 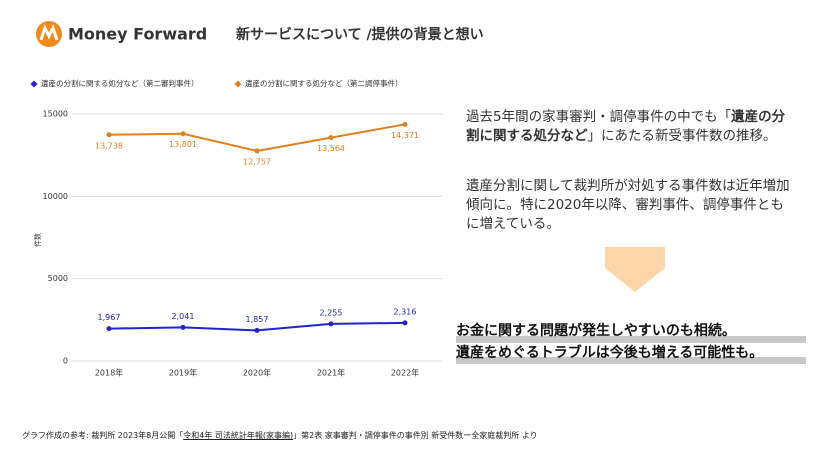 What do you see at coordinates (120, 83) in the screenshot?
I see `legend-label: 遺産の分割に関する処分など（第二審判事件）` at bounding box center [120, 83].